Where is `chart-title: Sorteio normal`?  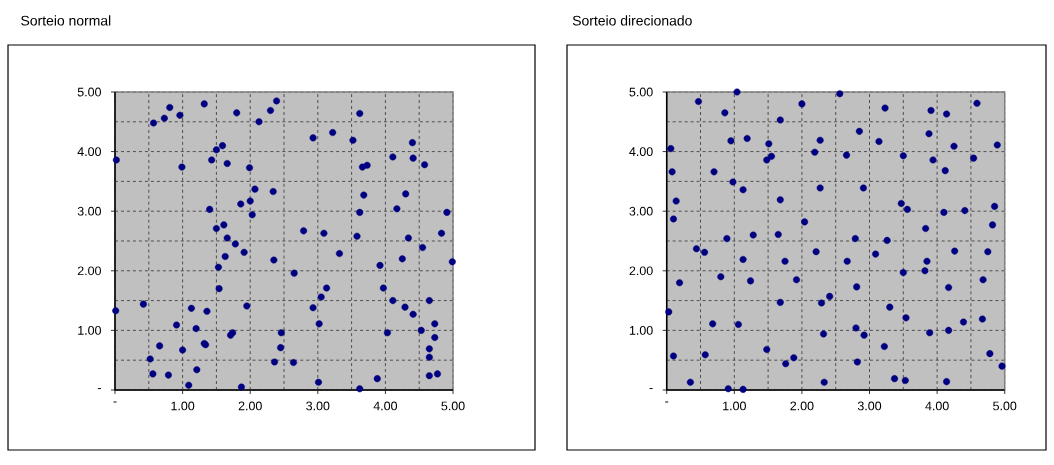 chart-title: Sorteio normal is located at coordinates (66, 20).